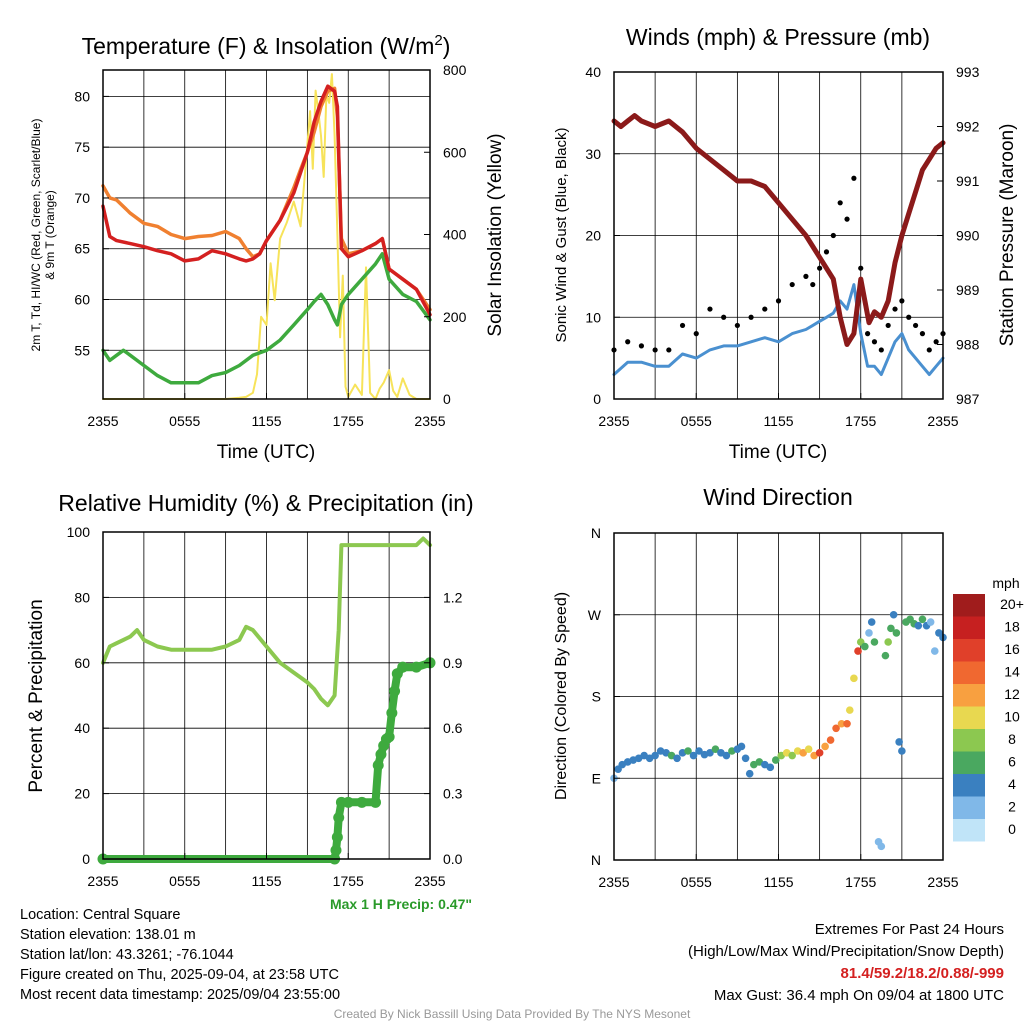 This screenshot has height=1024, width=1024. I want to click on temperature-series, so click(266, 236).